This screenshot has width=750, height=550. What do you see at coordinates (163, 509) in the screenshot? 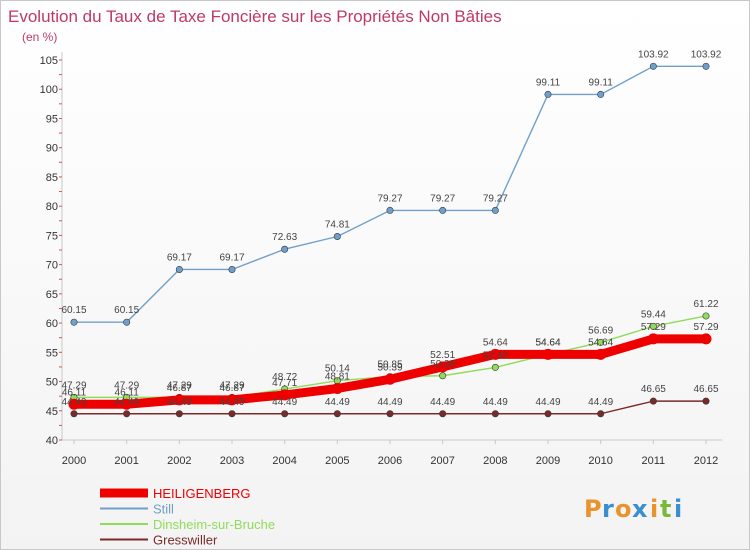
I see `legend-label: Still` at bounding box center [163, 509].